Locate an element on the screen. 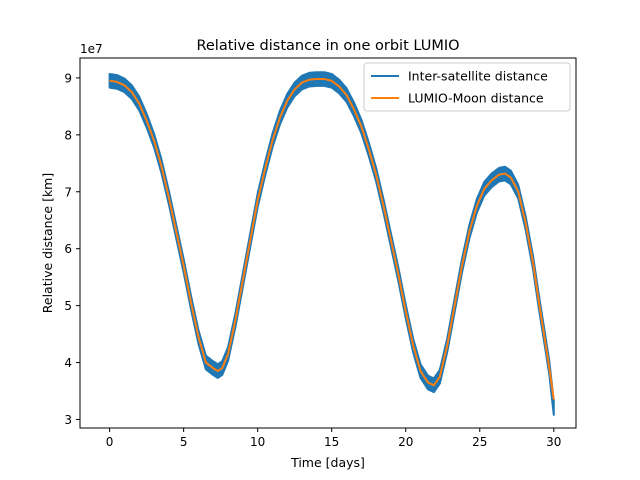  chart-title: Relative distance in one orbit LUMIO is located at coordinates (327, 46).